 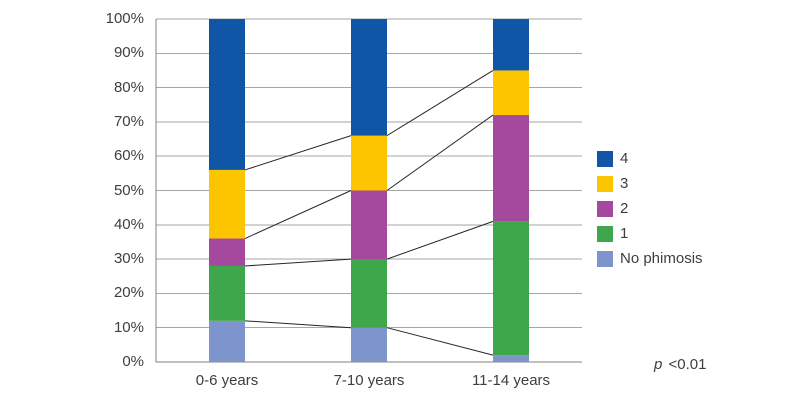 I want to click on y-tick-label-90: 90%, so click(x=128, y=53).